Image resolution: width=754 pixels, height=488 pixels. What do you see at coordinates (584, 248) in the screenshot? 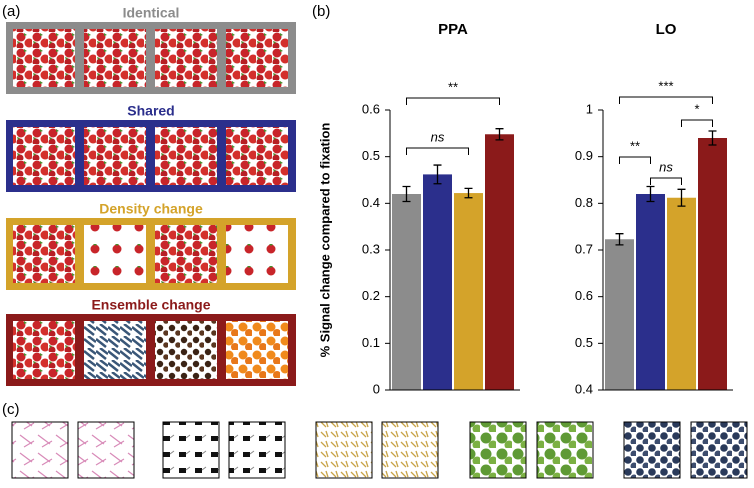
I see `y-tick-label: 0.7` at bounding box center [584, 248].